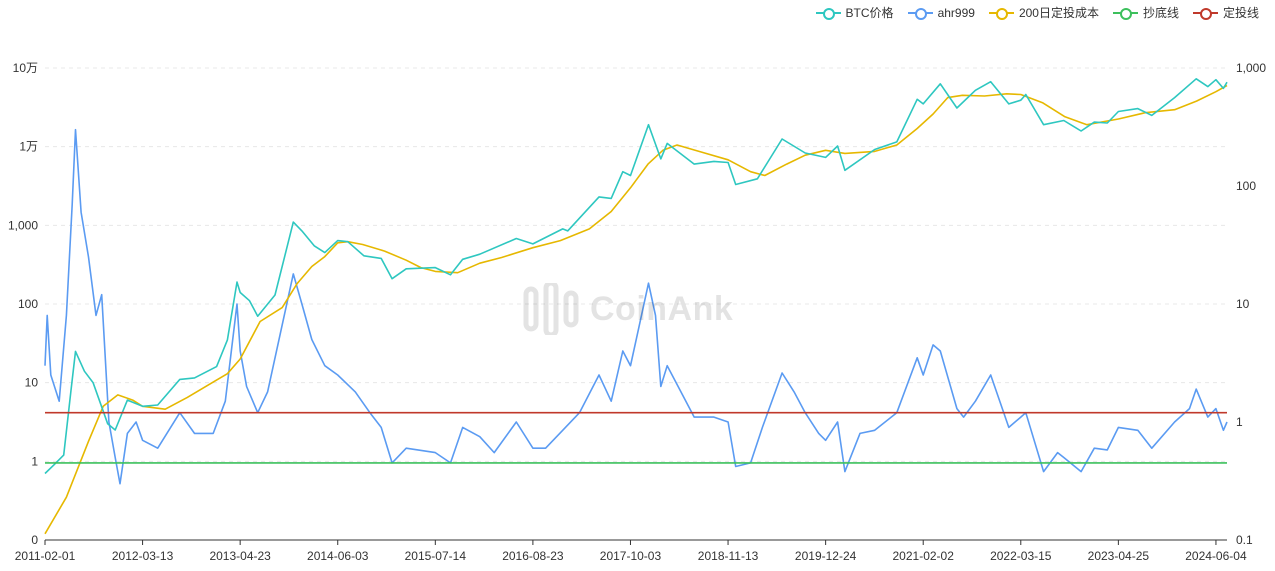 The width and height of the screenshot is (1275, 571). Describe the element at coordinates (533, 556) in the screenshot. I see `x-tick-label: 2016-08-23` at that location.